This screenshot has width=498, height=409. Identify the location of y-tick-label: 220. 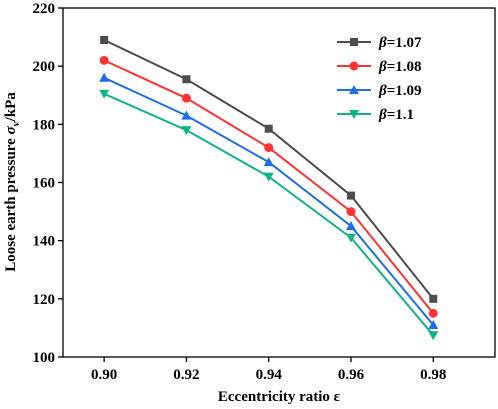
(44, 9).